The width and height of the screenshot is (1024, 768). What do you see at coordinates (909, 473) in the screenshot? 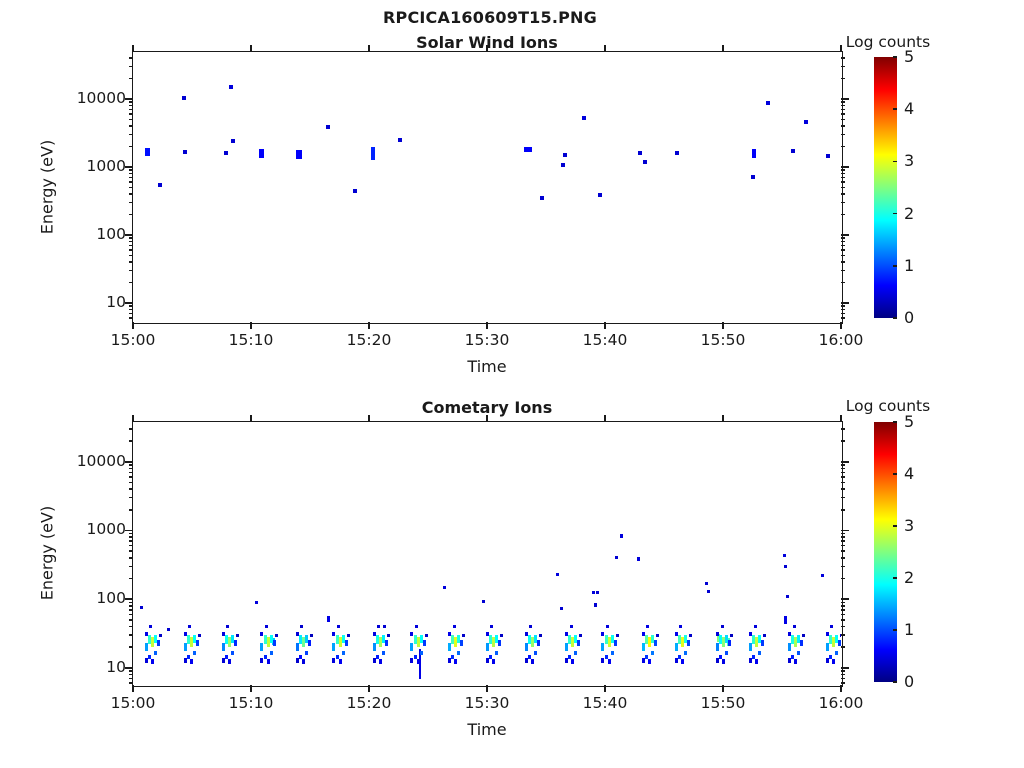
I see `colorbar-tick-label: 4` at bounding box center [909, 473].